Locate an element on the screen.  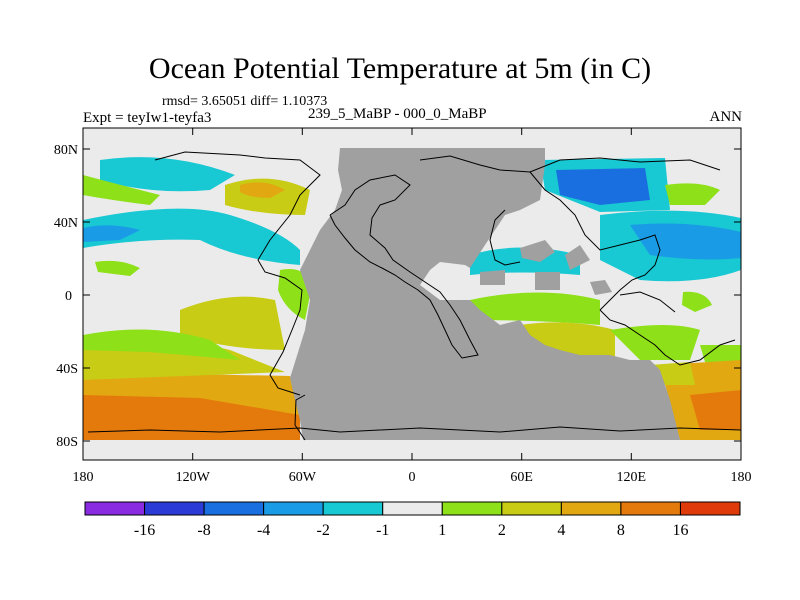
lat-tick-label: 40S is located at coordinates (67, 369).